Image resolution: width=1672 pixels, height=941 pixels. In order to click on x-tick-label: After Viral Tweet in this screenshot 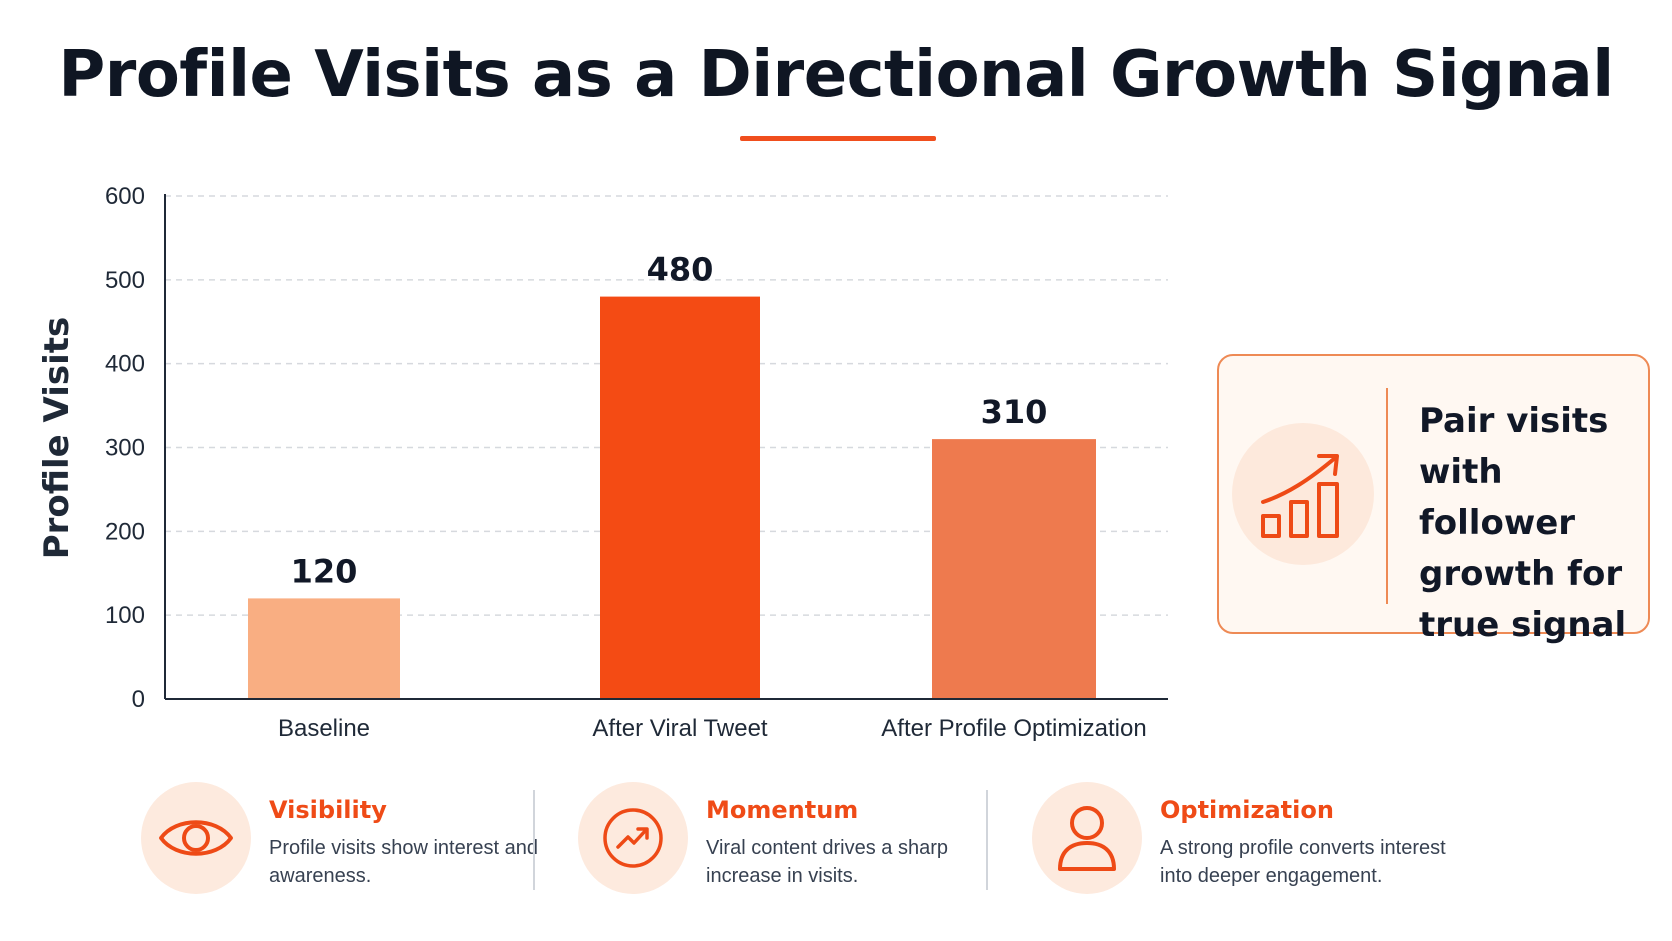, I will do `click(680, 728)`.